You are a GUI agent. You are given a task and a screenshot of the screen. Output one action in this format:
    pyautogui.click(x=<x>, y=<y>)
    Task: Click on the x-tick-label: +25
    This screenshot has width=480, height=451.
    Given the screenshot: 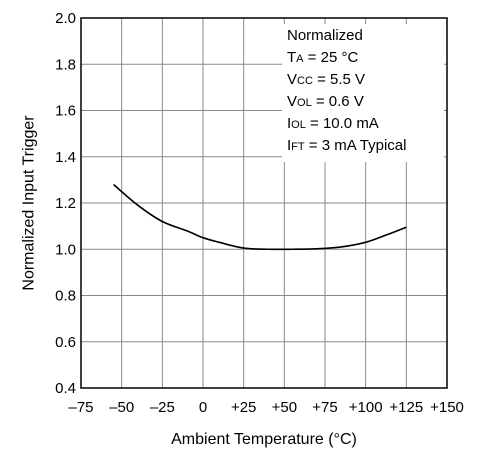 What is the action you would take?
    pyautogui.click(x=243, y=407)
    